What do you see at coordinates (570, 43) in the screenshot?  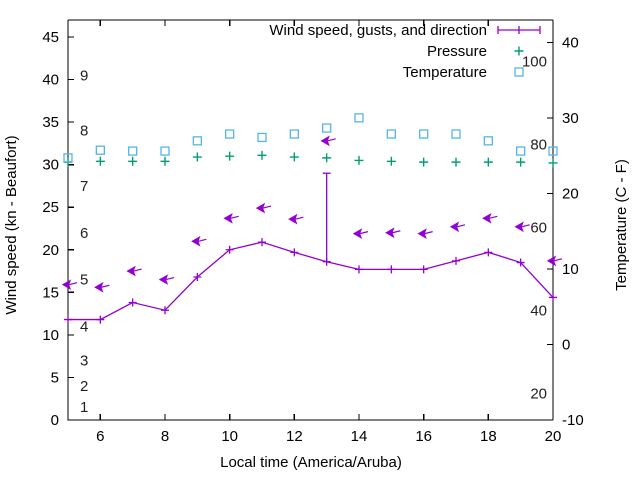 I see `y2-tick-label: 40` at bounding box center [570, 43].